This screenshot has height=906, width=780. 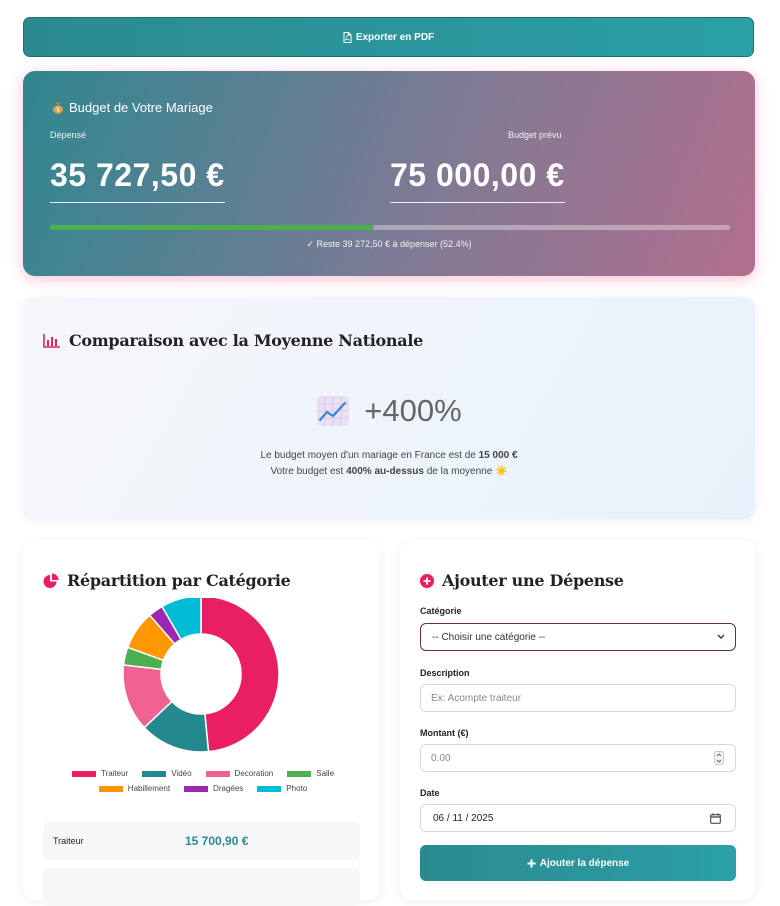 I want to click on repartition-title-text: Répartition par Catégorie, so click(x=179, y=580).